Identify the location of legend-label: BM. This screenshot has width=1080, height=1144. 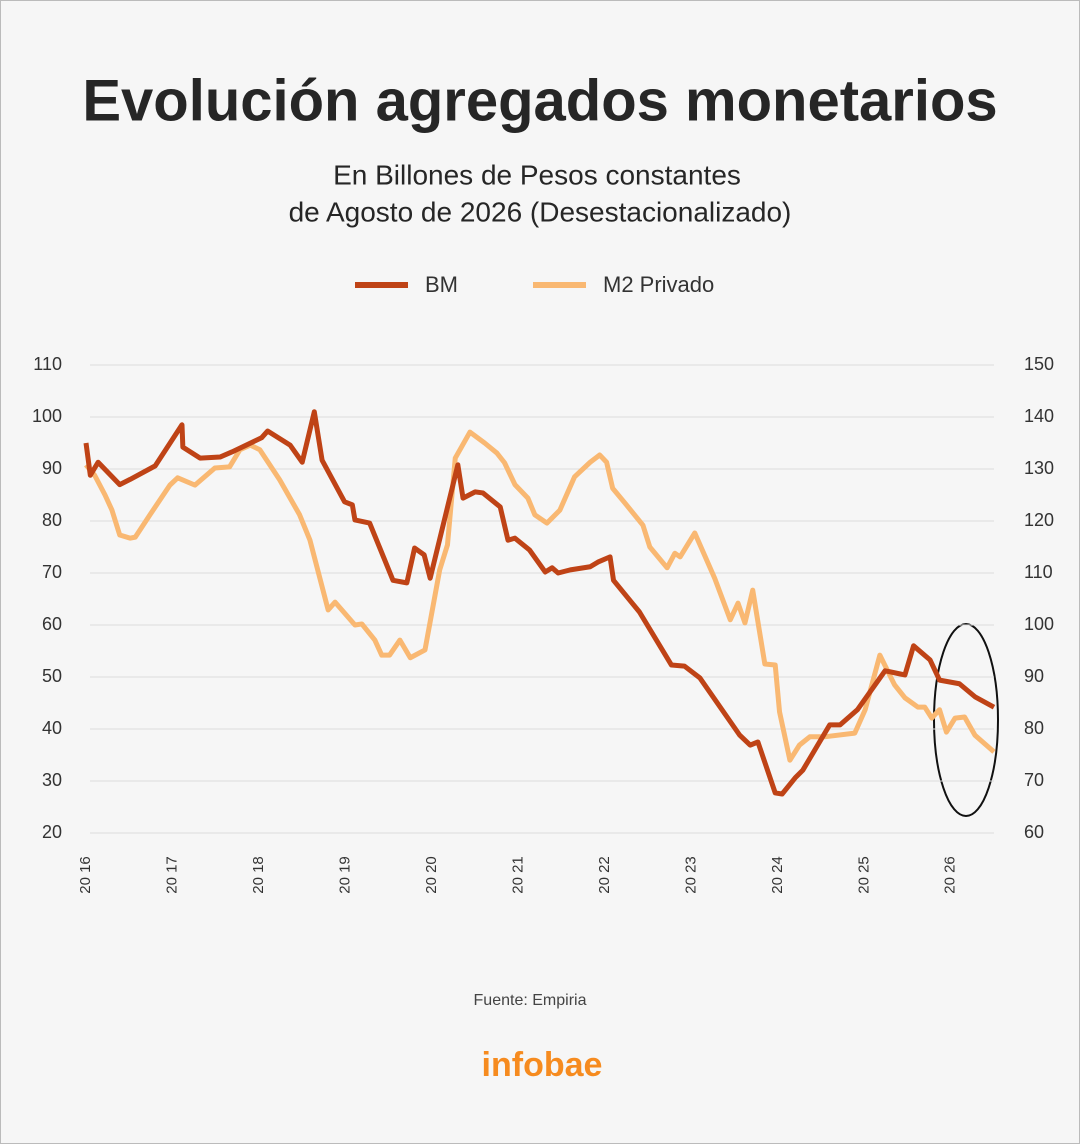
(441, 284).